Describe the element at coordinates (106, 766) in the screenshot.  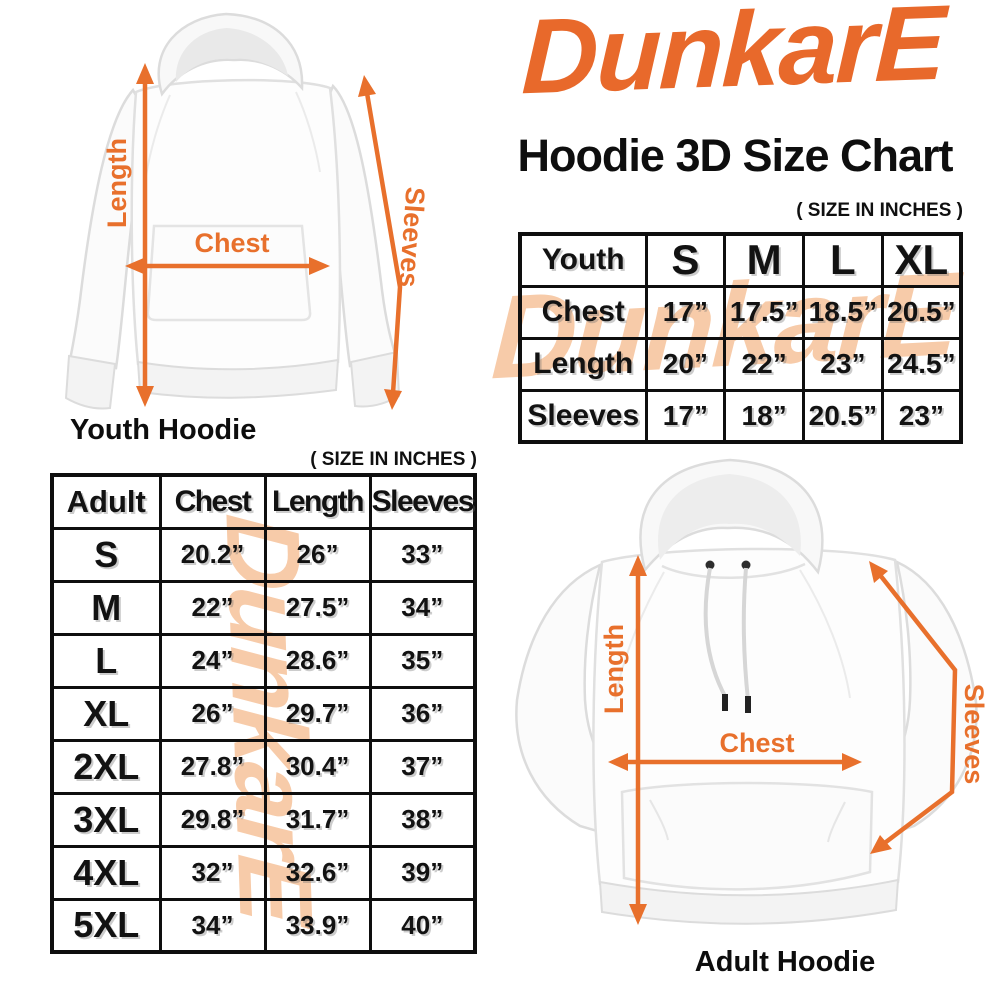
I see `adult-table-row-label-2xl: 2XL` at that location.